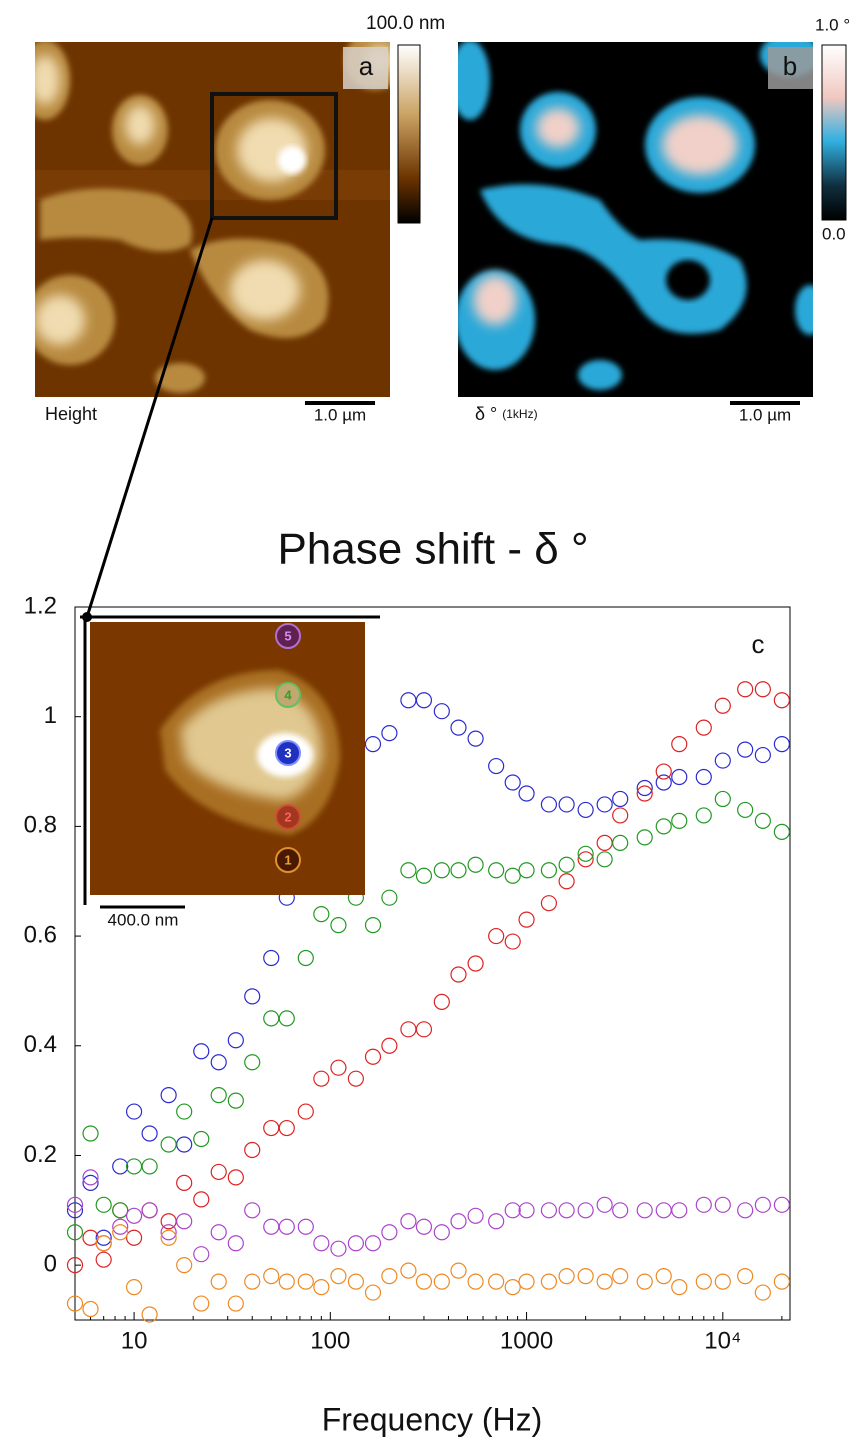 This screenshot has height=1444, width=858. I want to click on image-label: δ °, so click(486, 414).